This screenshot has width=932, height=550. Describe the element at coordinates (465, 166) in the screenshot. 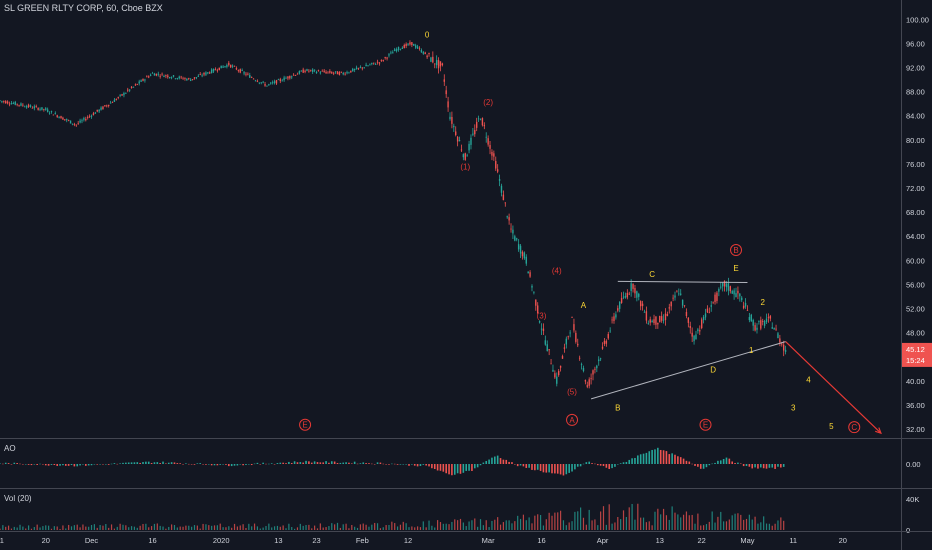

I see `wave-label: (1)` at that location.